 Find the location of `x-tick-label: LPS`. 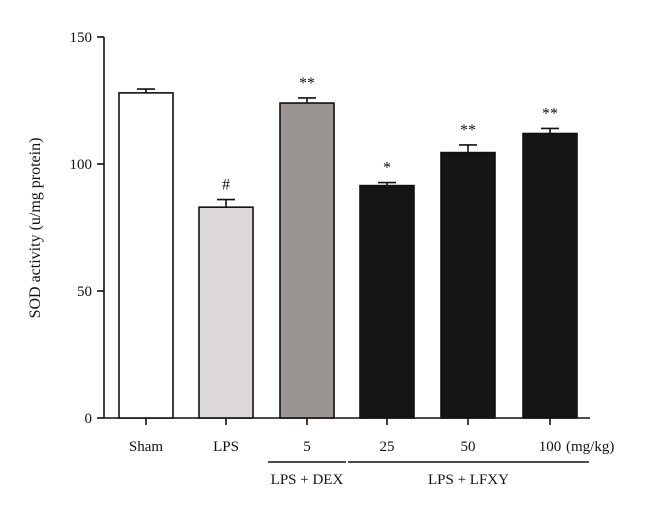

x-tick-label: LPS is located at coordinates (226, 447).